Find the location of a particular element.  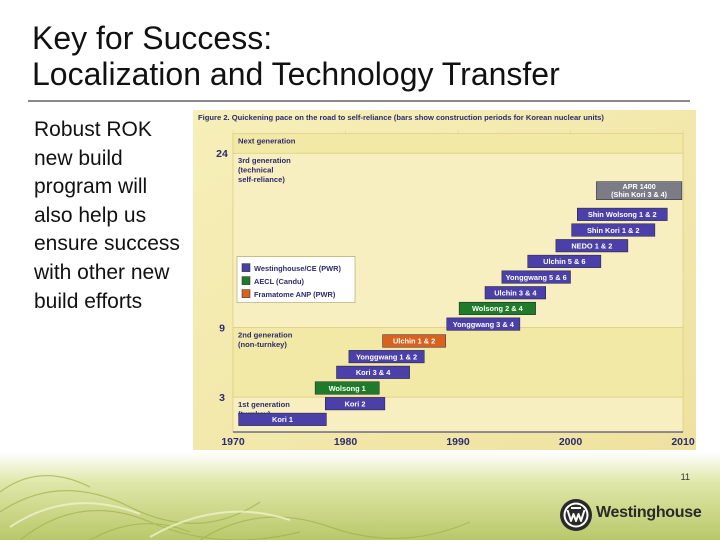

bar-label: Wolsong 2 & 4 is located at coordinates (498, 308).